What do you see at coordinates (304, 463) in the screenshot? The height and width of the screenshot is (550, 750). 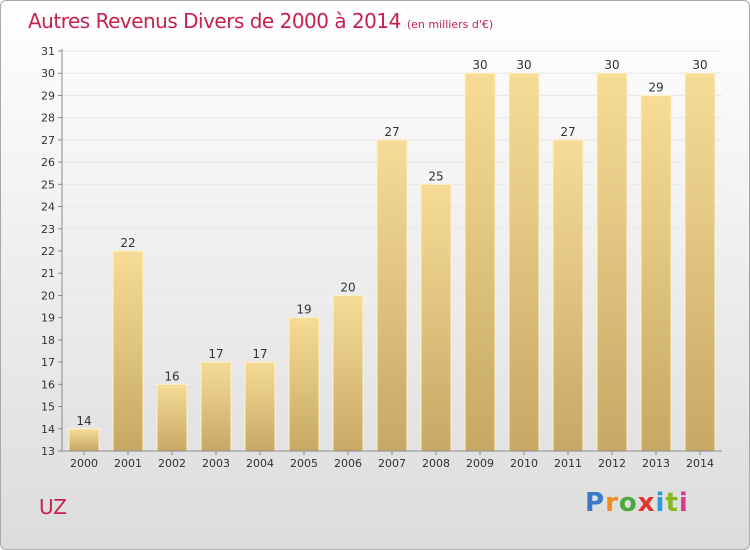 I see `x-tick-label: 2005` at bounding box center [304, 463].